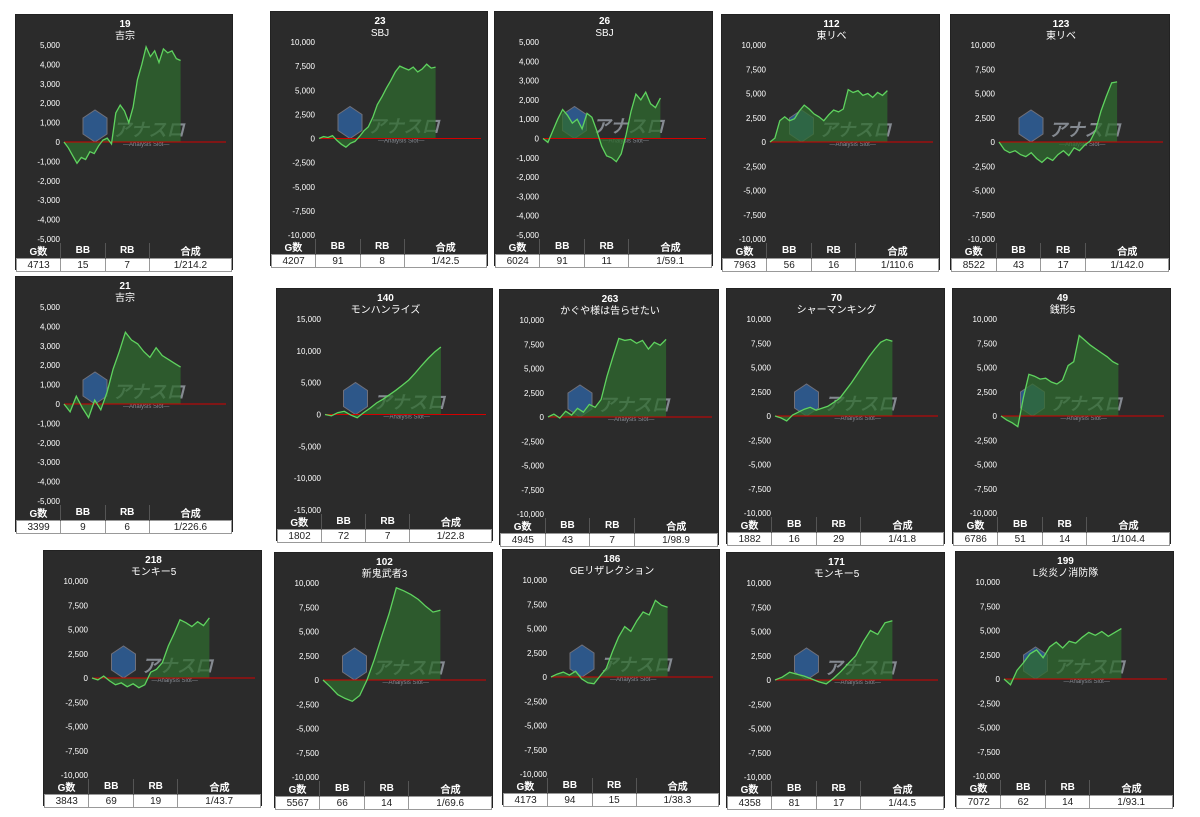 This screenshot has height=817, width=1200. Describe the element at coordinates (837, 574) in the screenshot. I see `machine-name: モンキー5` at that location.